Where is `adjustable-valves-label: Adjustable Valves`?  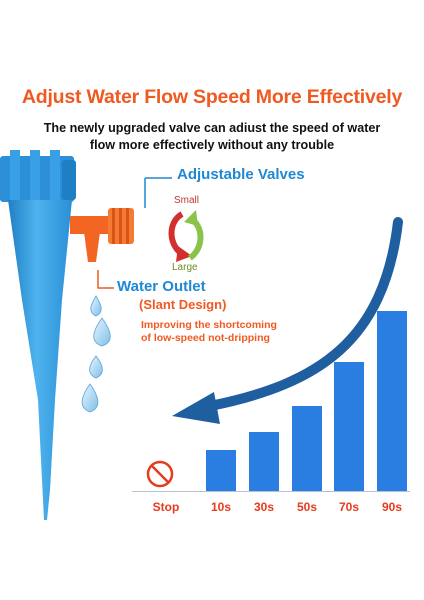
adjustable-valves-label: Adjustable Valves is located at coordinates (241, 174).